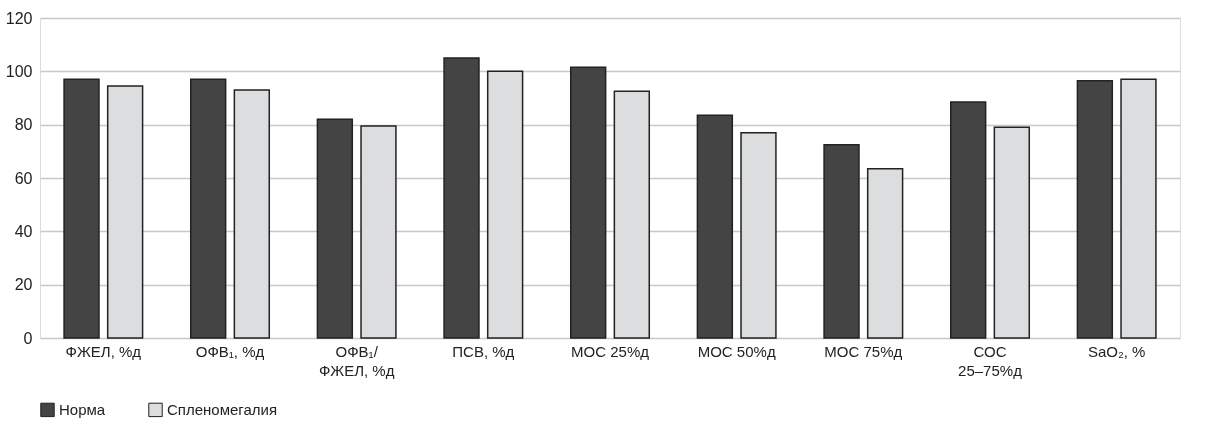 This screenshot has width=1224, height=441. What do you see at coordinates (23, 125) in the screenshot?
I see `y-tick-label: 80` at bounding box center [23, 125].